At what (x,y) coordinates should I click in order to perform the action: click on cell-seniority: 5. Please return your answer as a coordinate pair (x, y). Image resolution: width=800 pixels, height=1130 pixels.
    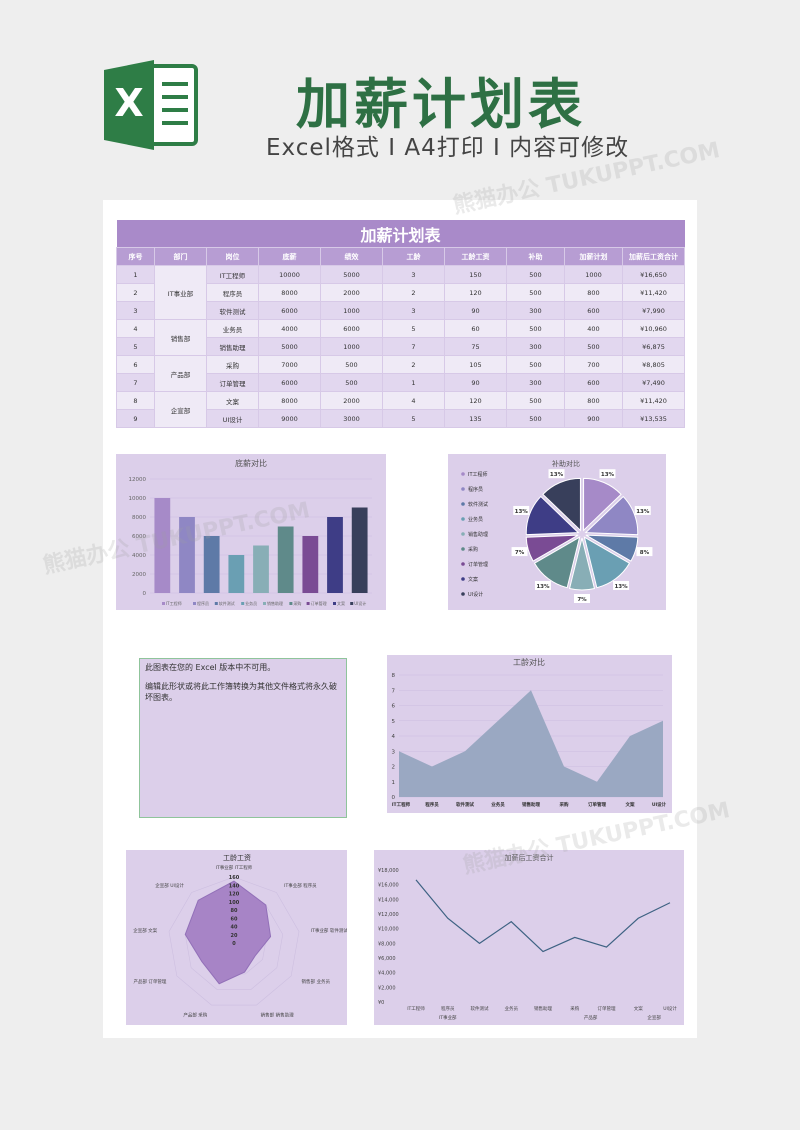
    Looking at the image, I should click on (413, 328).